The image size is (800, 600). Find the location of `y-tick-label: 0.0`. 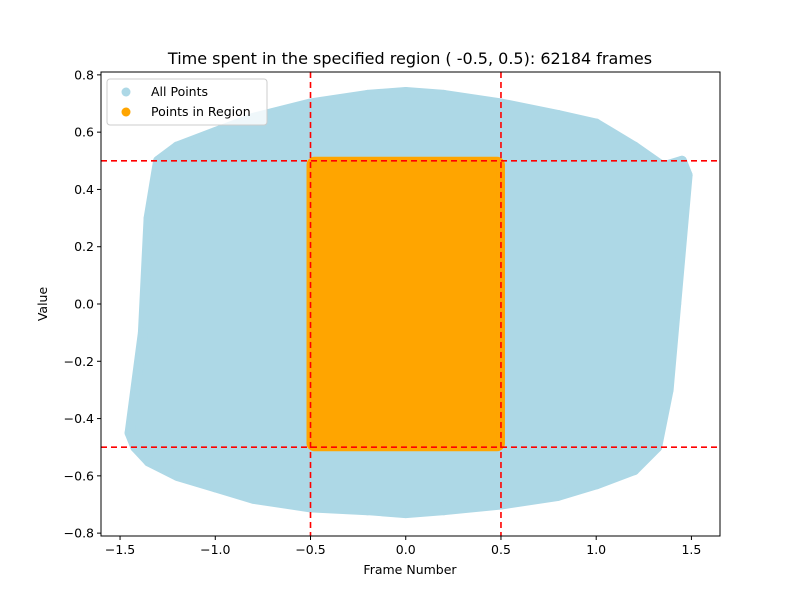

y-tick-label: 0.0 is located at coordinates (84, 304).